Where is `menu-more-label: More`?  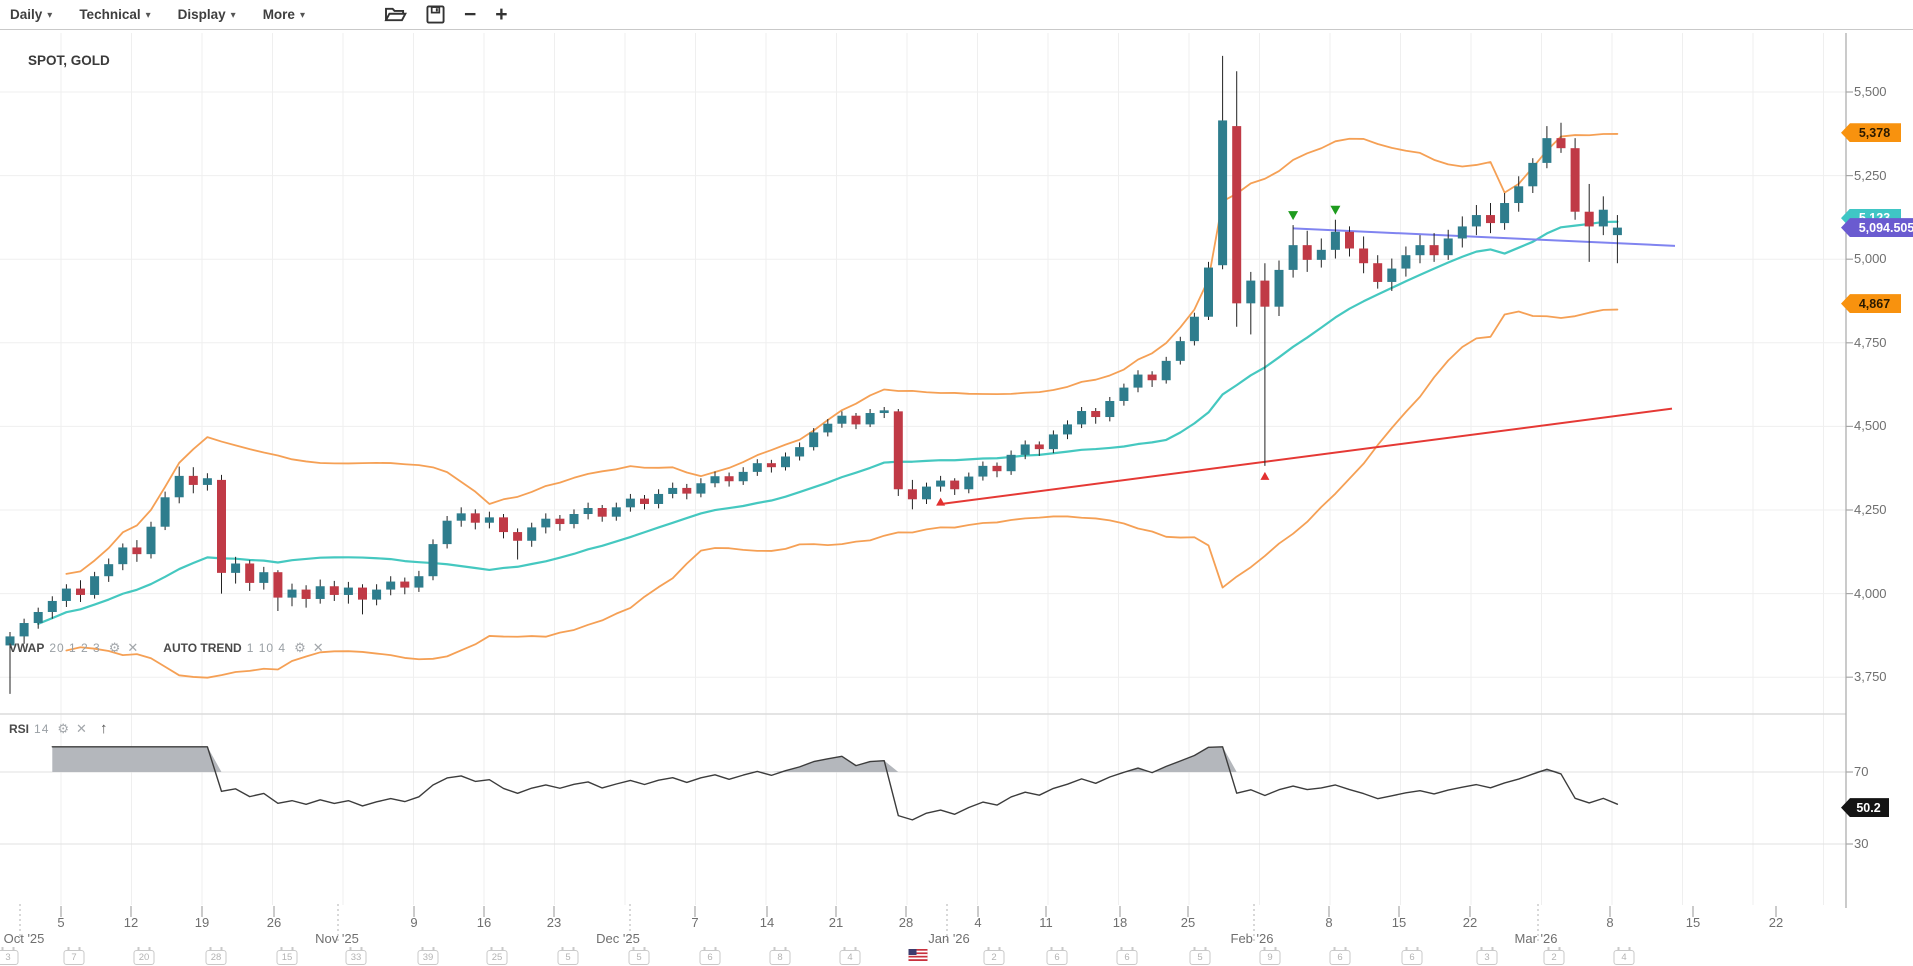
menu-more-label: More is located at coordinates (278, 14).